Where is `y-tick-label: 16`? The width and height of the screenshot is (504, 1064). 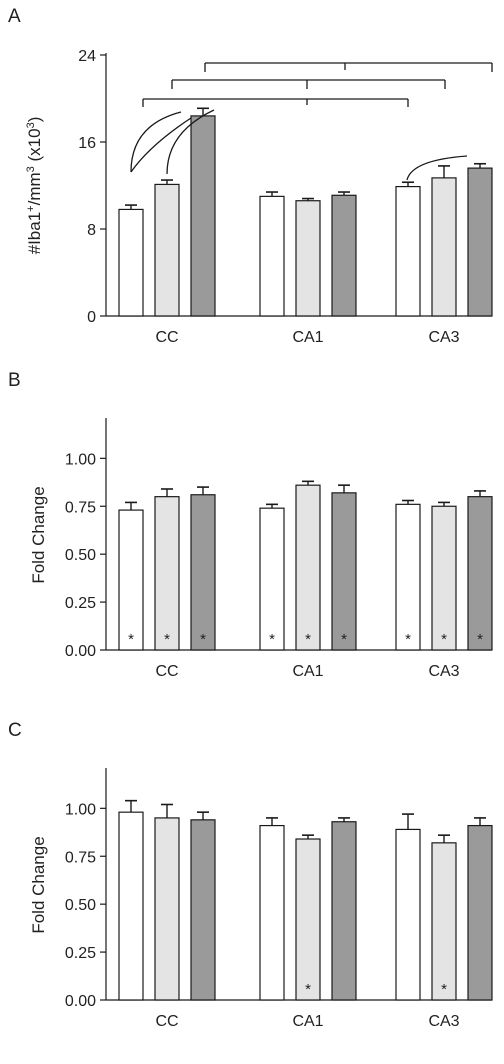 y-tick-label: 16 is located at coordinates (87, 143).